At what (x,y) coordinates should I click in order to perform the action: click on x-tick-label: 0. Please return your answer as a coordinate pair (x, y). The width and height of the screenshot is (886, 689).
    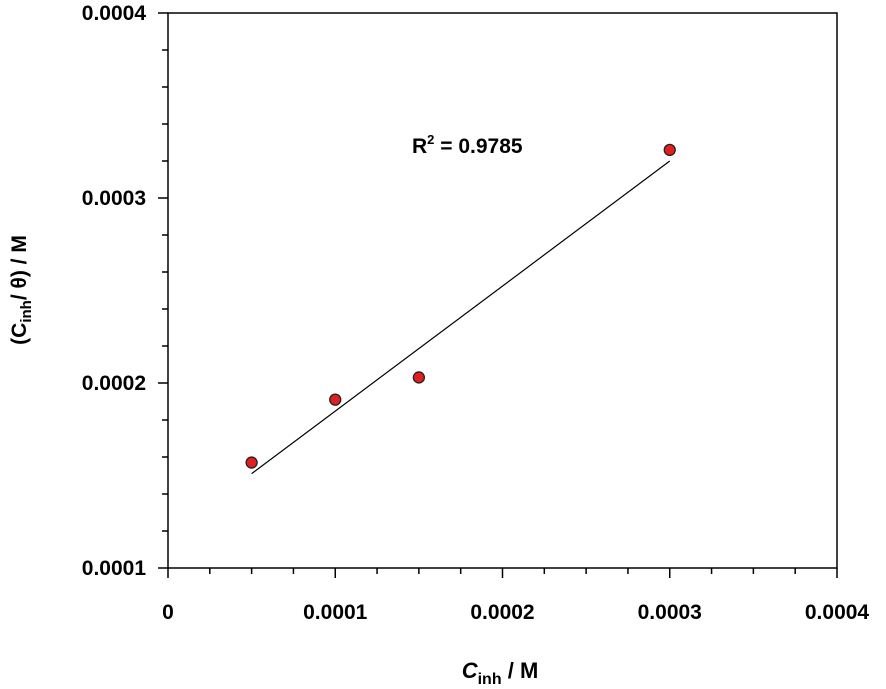
    Looking at the image, I should click on (168, 612).